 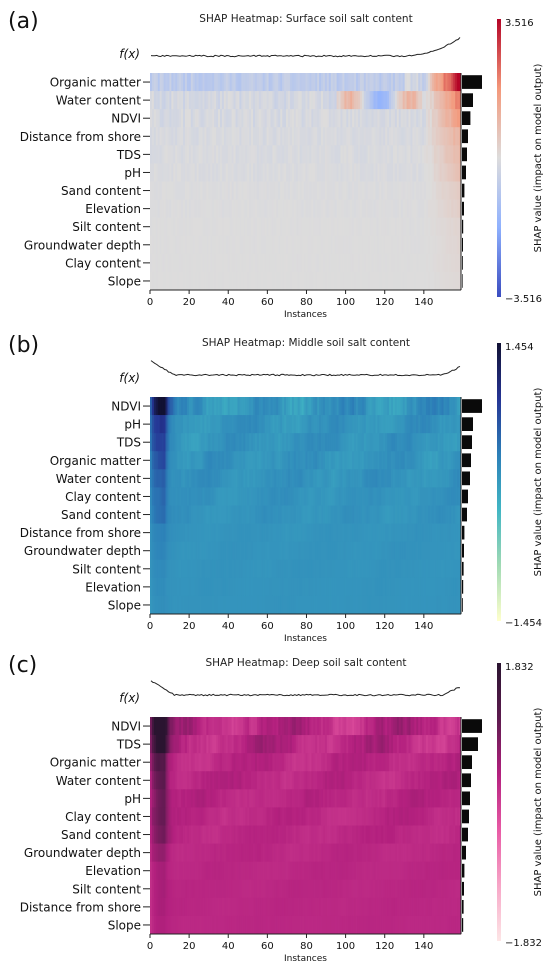 I want to click on panel-label: (a), so click(x=23, y=21).